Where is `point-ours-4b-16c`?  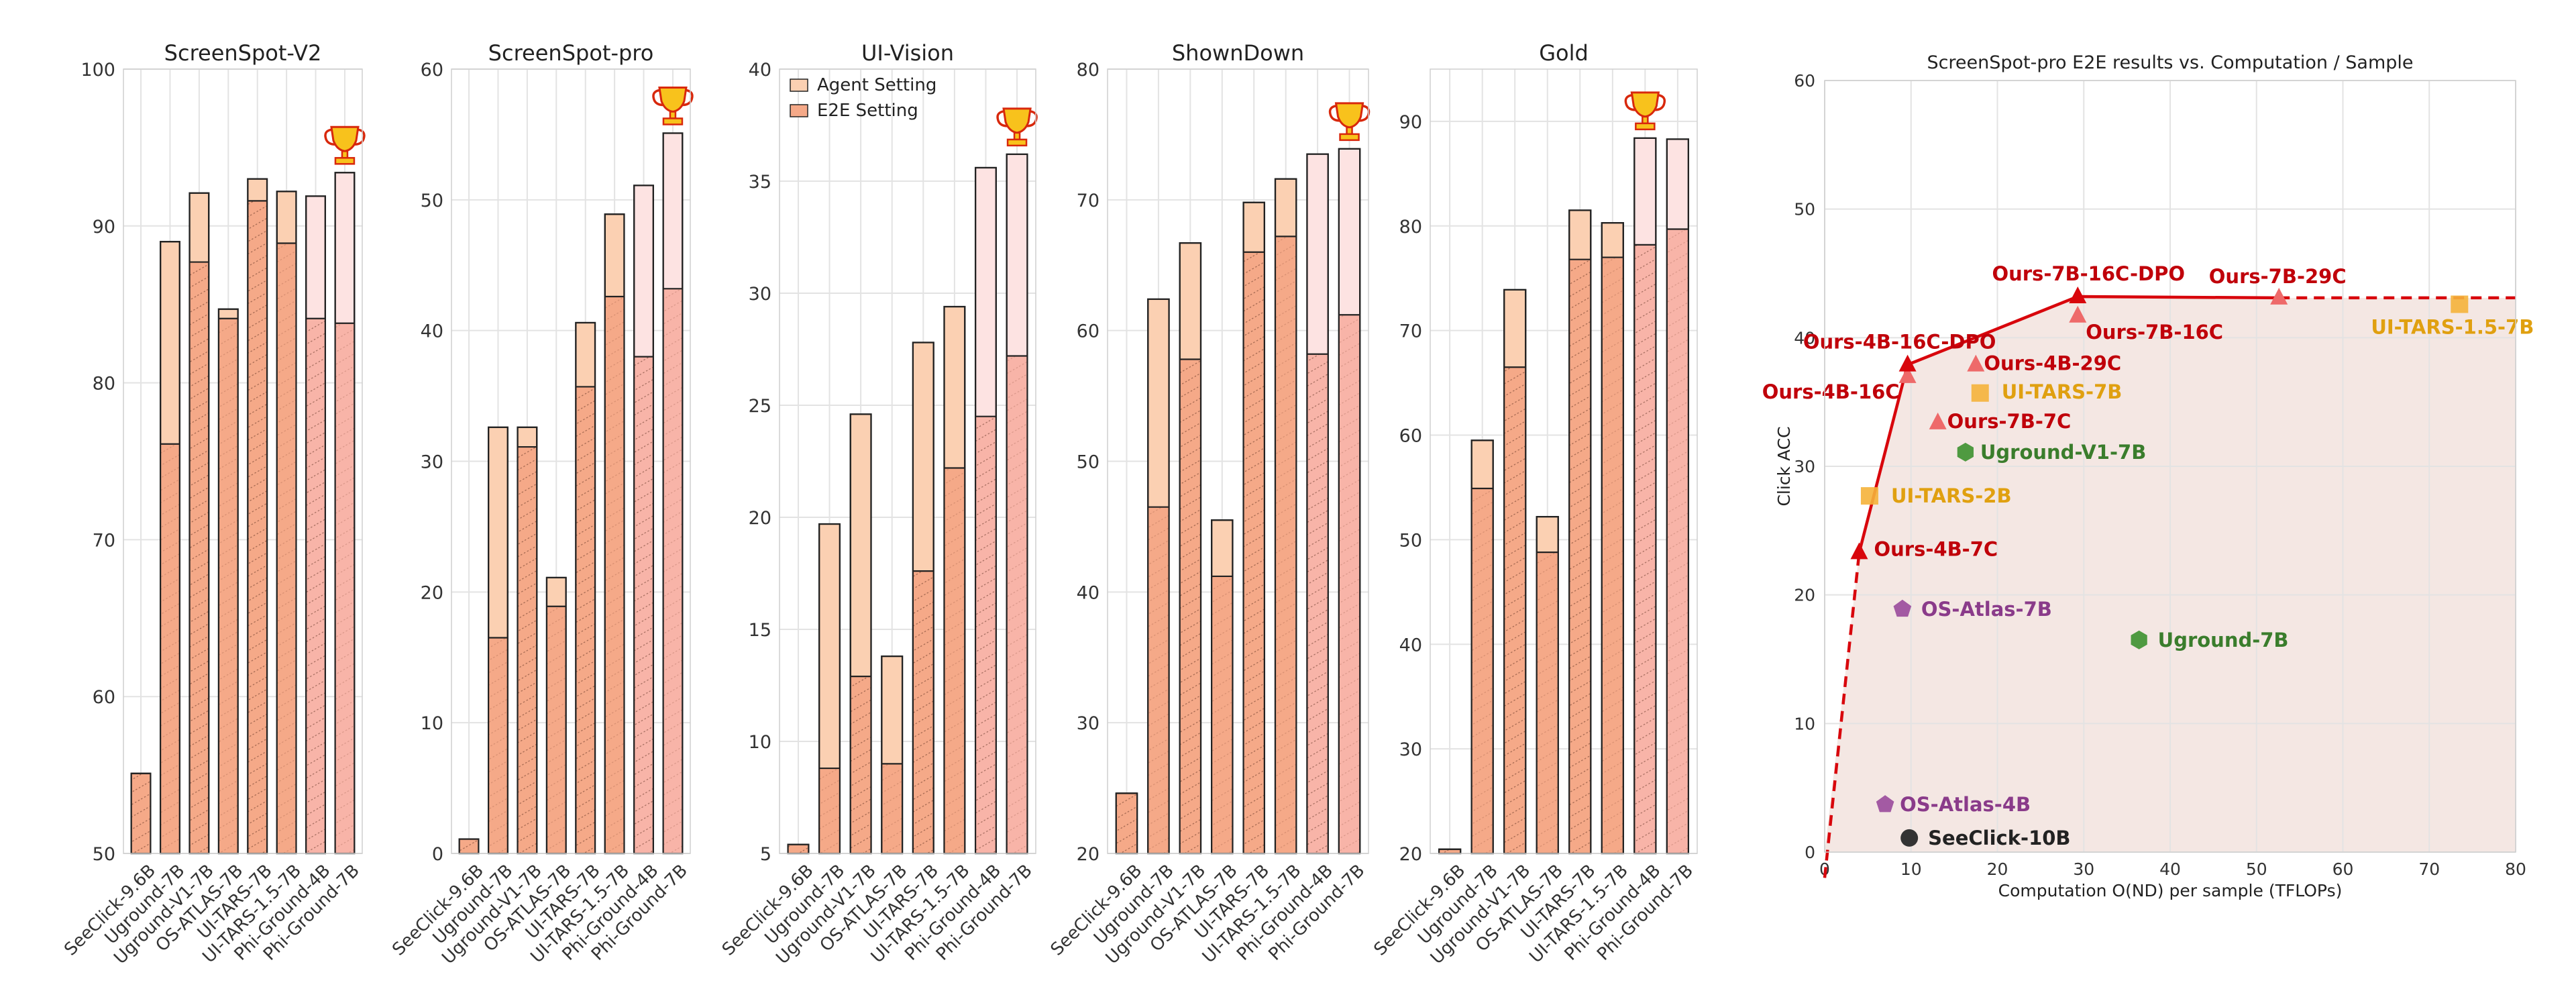 point-ours-4b-16c is located at coordinates (1907, 374).